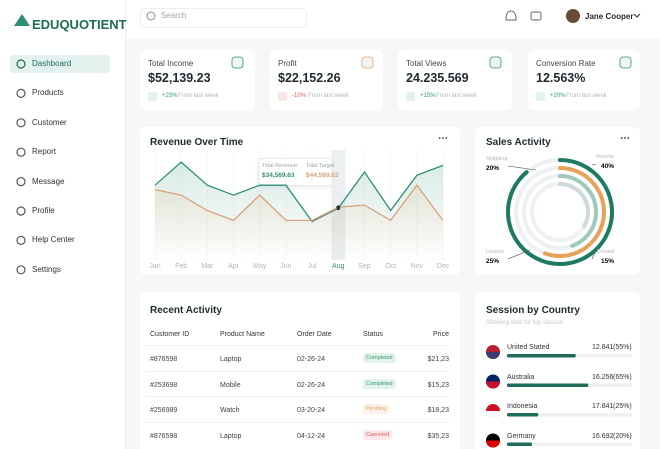 Image resolution: width=660 pixels, height=449 pixels. I want to click on stat-value: 12.563%, so click(561, 78).